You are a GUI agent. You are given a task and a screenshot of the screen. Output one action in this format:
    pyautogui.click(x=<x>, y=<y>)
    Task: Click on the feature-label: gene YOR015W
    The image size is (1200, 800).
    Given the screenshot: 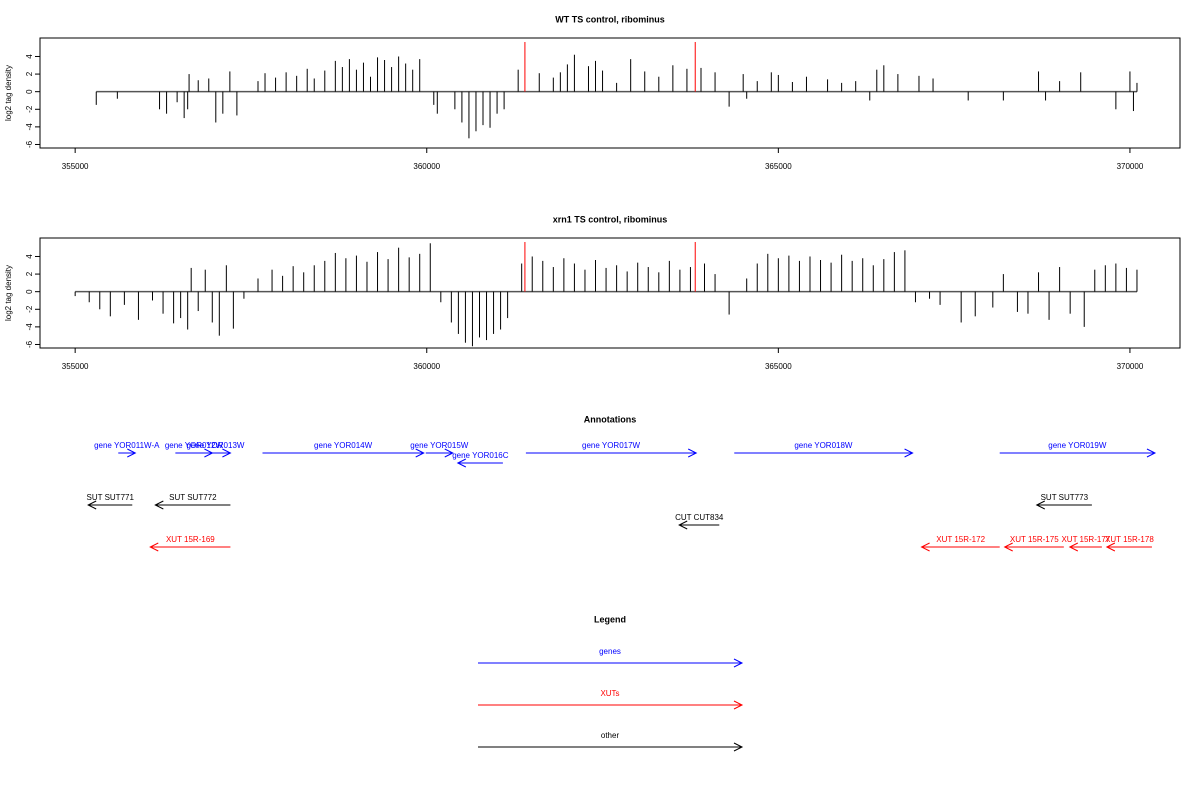 What is the action you would take?
    pyautogui.click(x=439, y=445)
    